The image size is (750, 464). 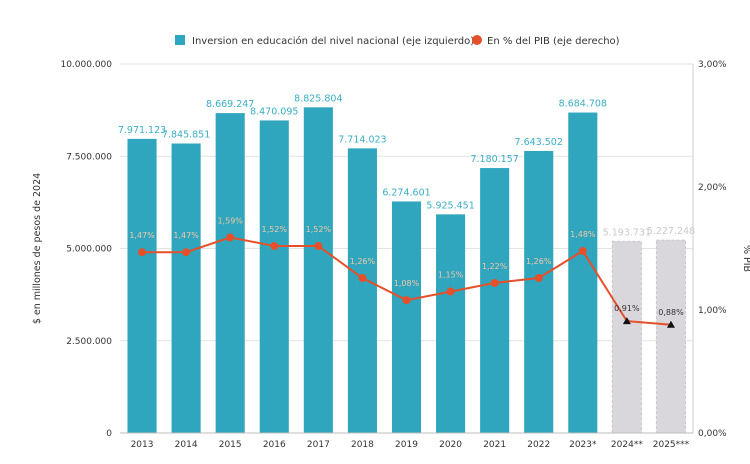 What do you see at coordinates (89, 342) in the screenshot?
I see `y-left-tick-label: 2.500.000` at bounding box center [89, 342].